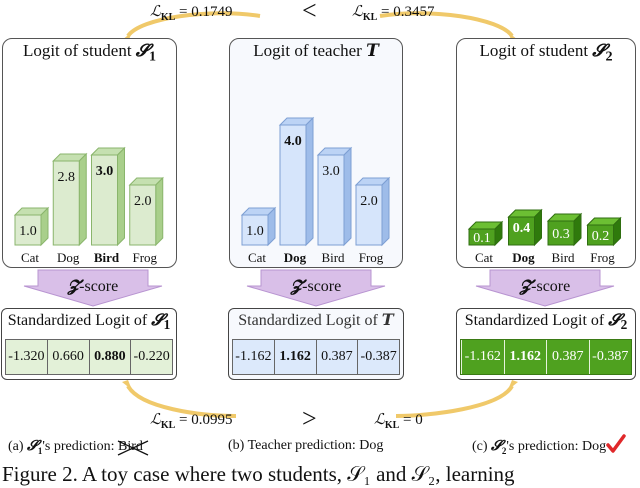 The image size is (640, 488). I want to click on std-cell: -1.320, so click(26, 356).